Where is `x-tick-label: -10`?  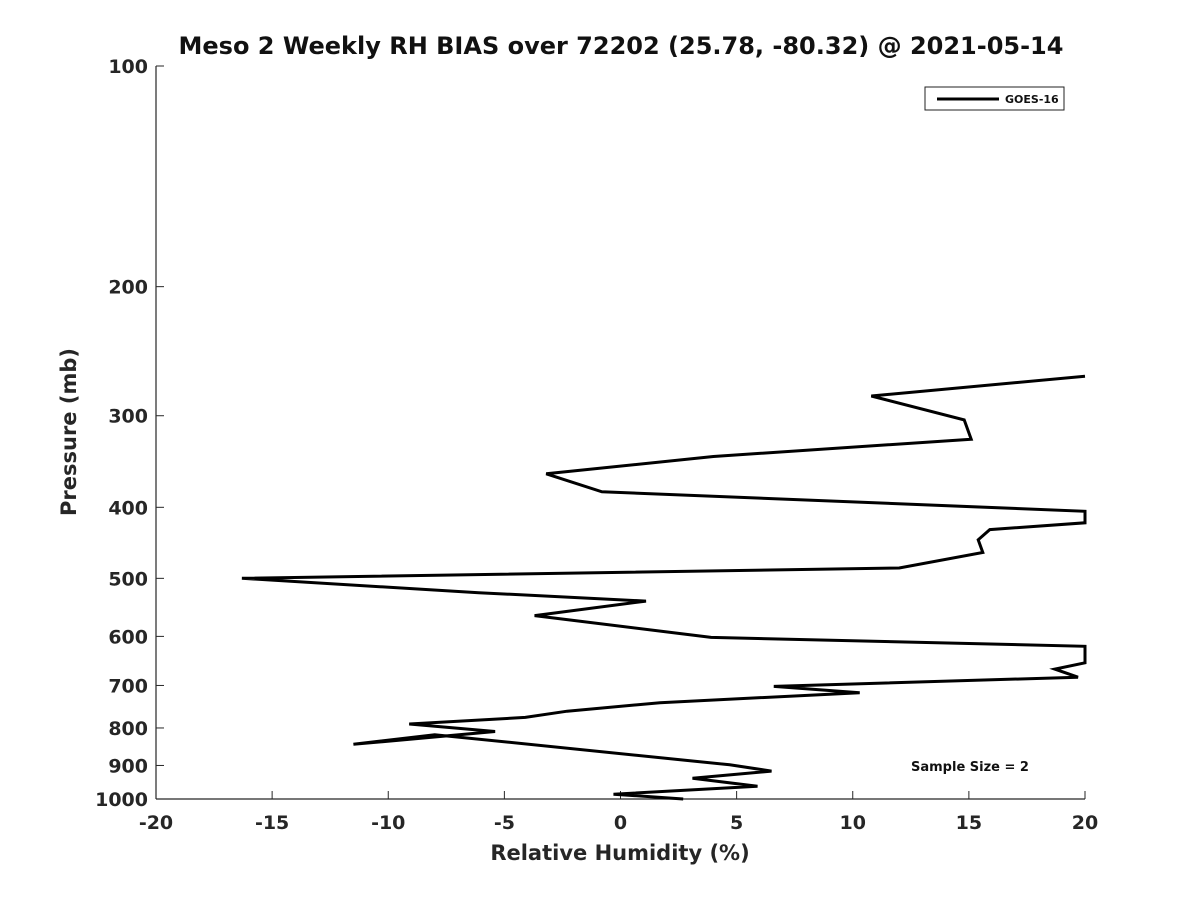
x-tick-label: -10 is located at coordinates (388, 823).